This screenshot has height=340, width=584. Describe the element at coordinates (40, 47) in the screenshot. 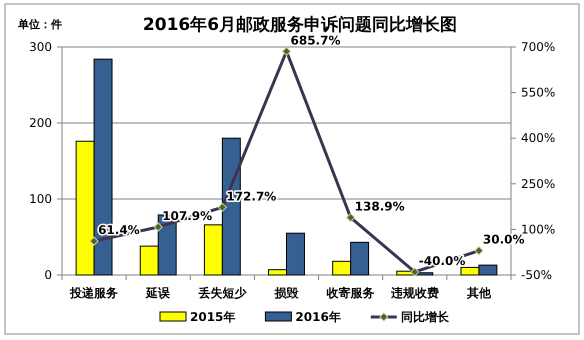

I see `y-tick-label: 300` at that location.